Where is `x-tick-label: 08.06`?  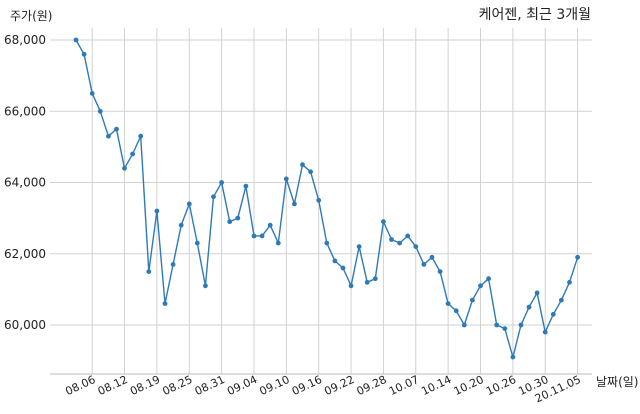
x-tick-label: 08.06 is located at coordinates (80, 385).